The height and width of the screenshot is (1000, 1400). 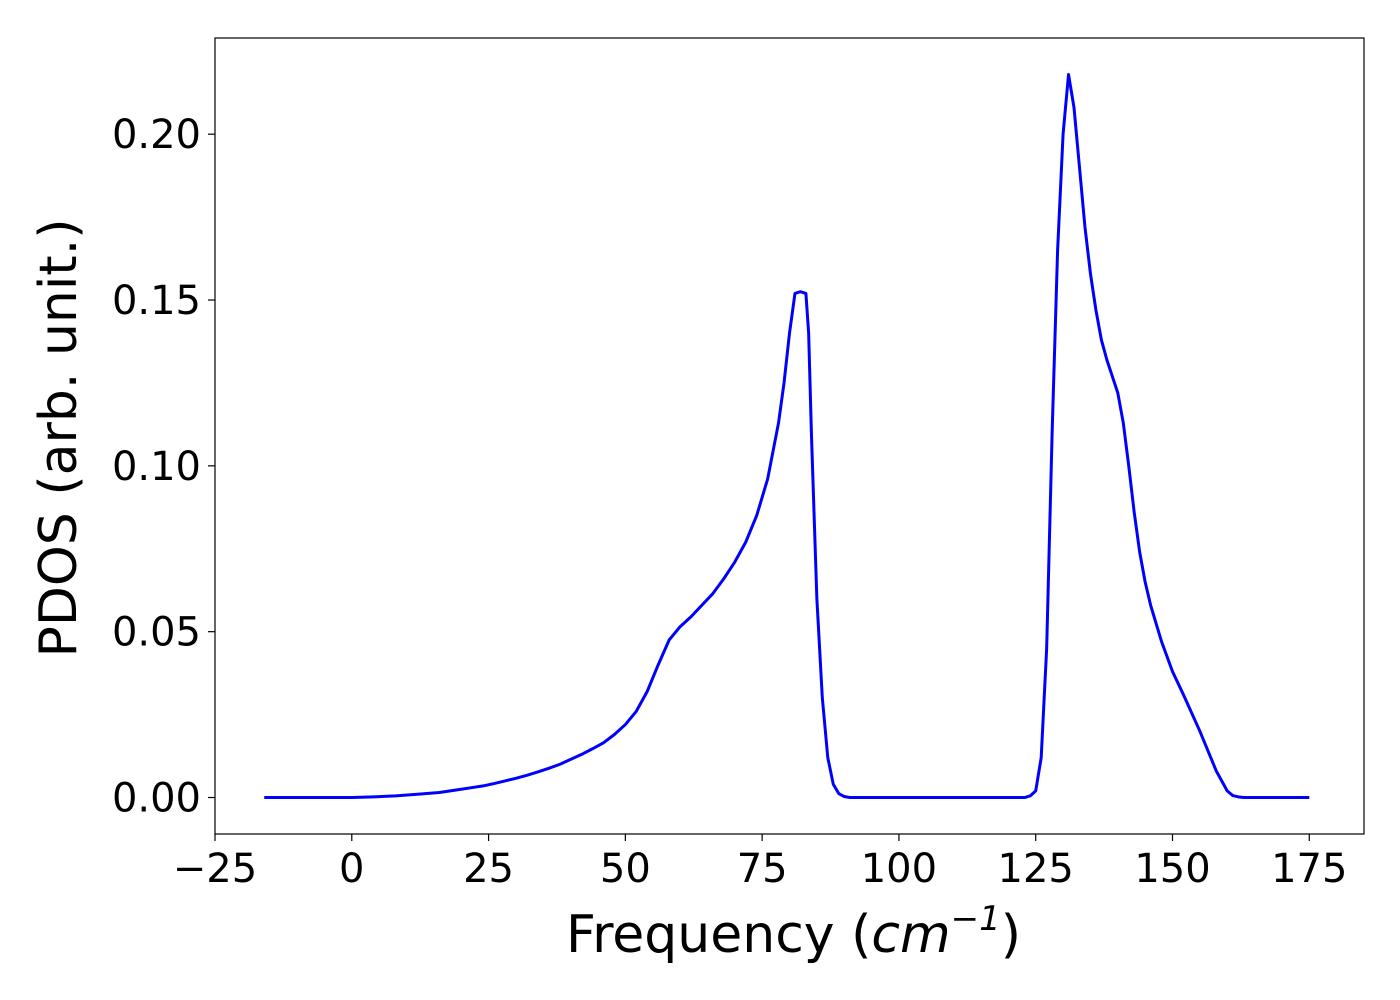 I want to click on x-tick-label: 75, so click(x=762, y=869).